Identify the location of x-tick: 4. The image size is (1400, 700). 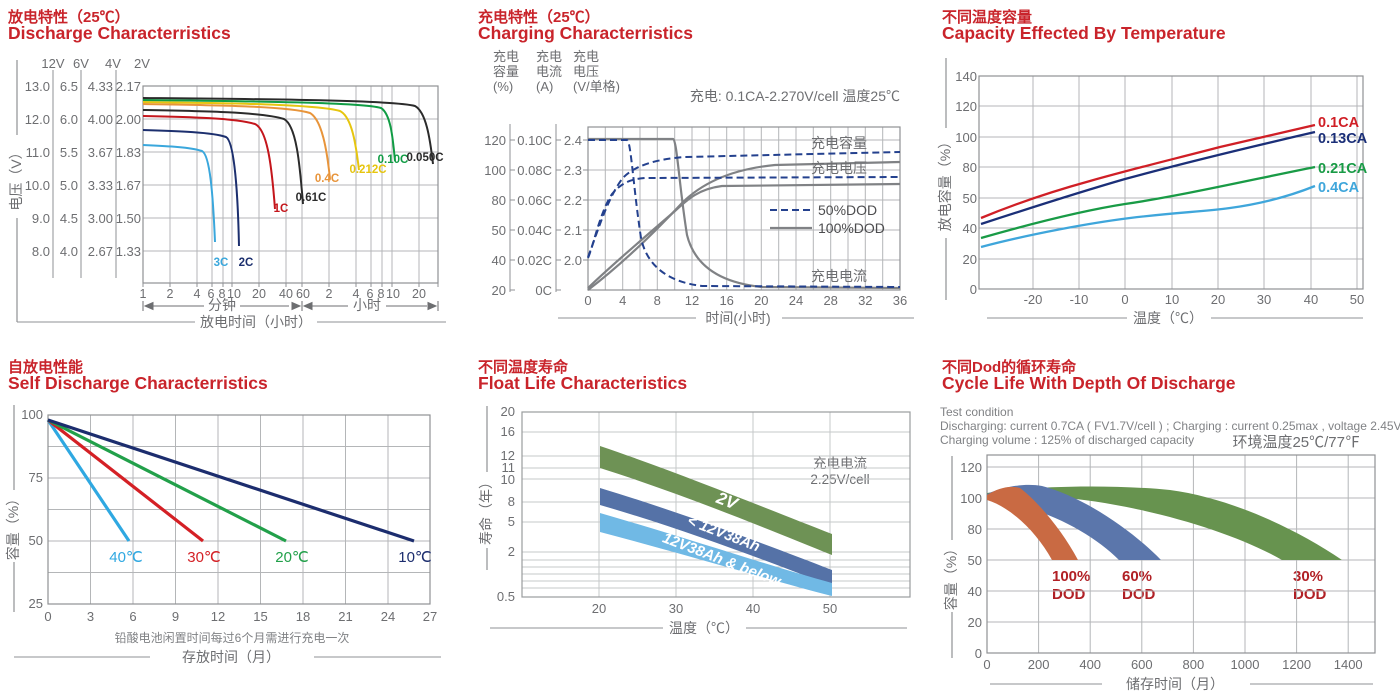
(622, 300).